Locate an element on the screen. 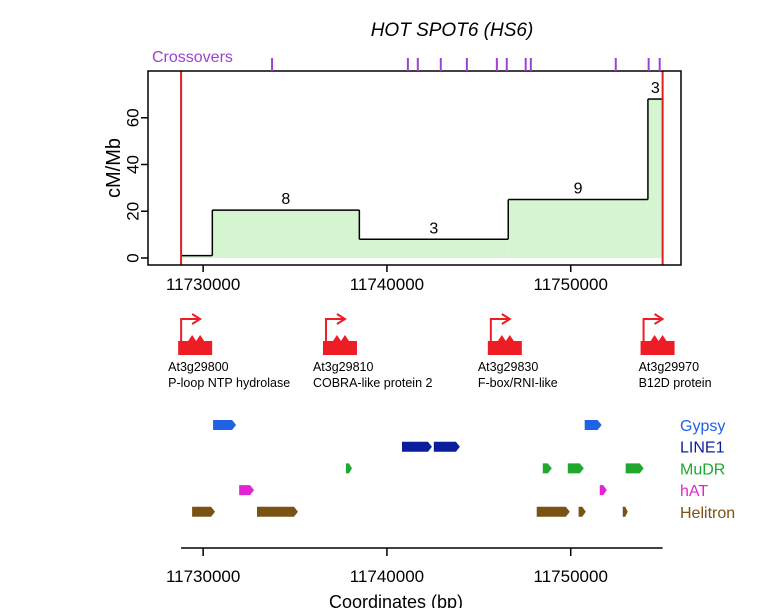  gene-description: P-loop NTP hydrolase is located at coordinates (229, 383).